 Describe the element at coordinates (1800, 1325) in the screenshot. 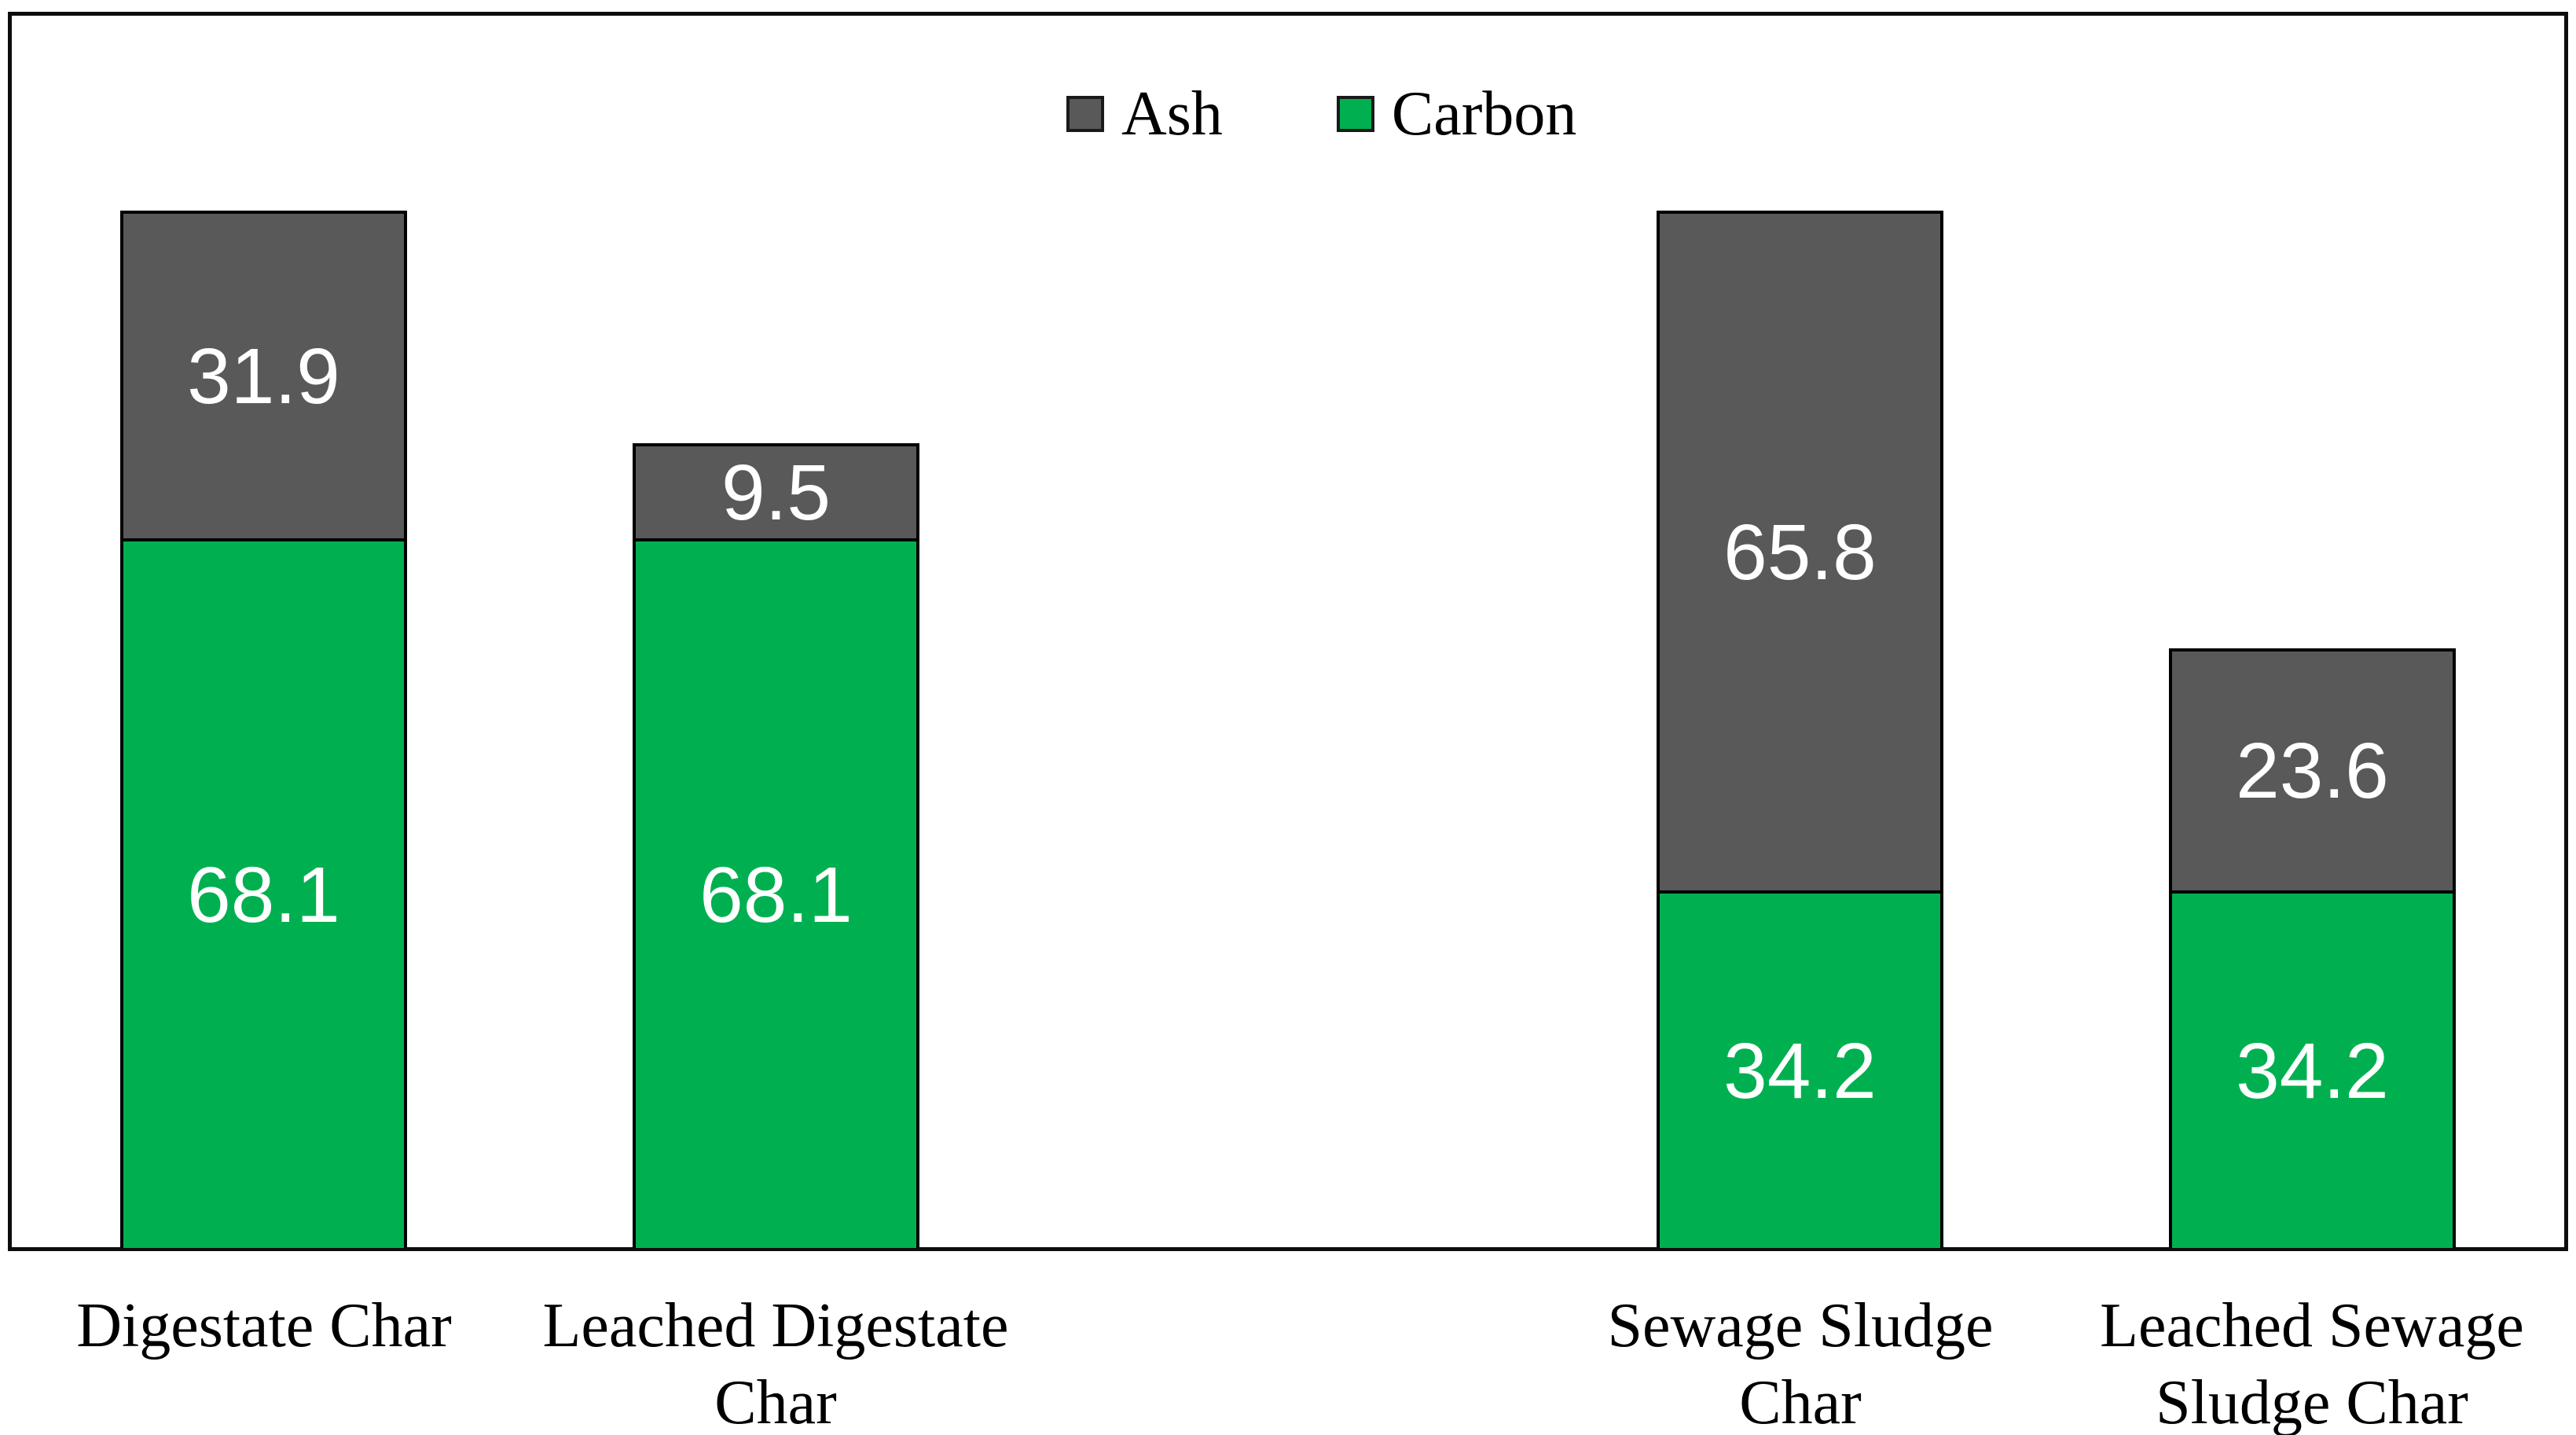

I see `category-label-line: Sewage Sludge` at that location.